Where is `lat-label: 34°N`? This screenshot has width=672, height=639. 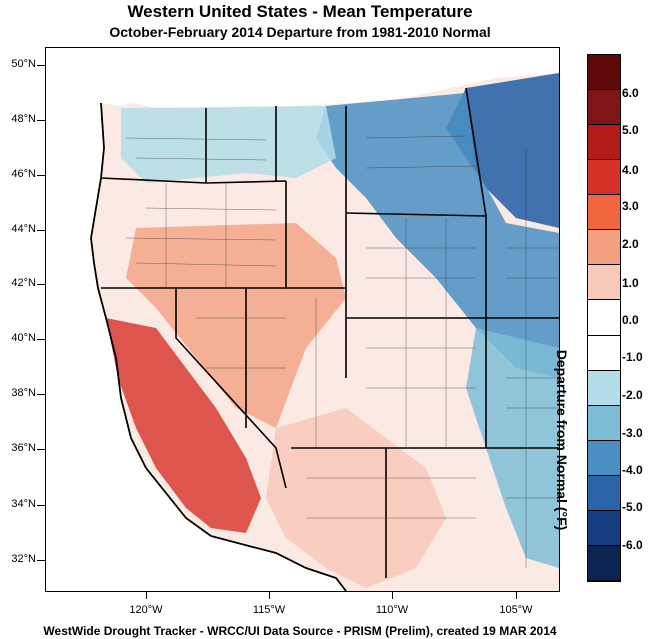
lat-label: 34°N is located at coordinates (23, 504).